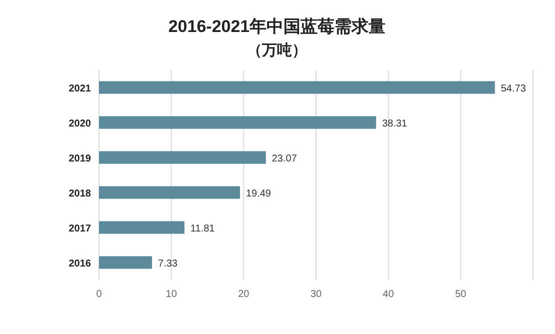  What do you see at coordinates (172, 294) in the screenshot?
I see `x-tick-label: 10` at bounding box center [172, 294].